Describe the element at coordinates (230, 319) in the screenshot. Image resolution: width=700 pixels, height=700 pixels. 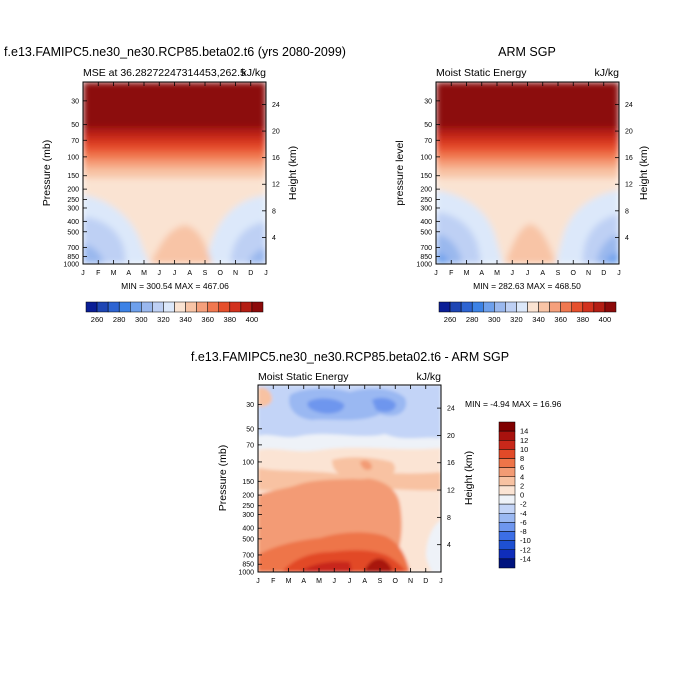
I see `colorbar-label: 380` at that location.